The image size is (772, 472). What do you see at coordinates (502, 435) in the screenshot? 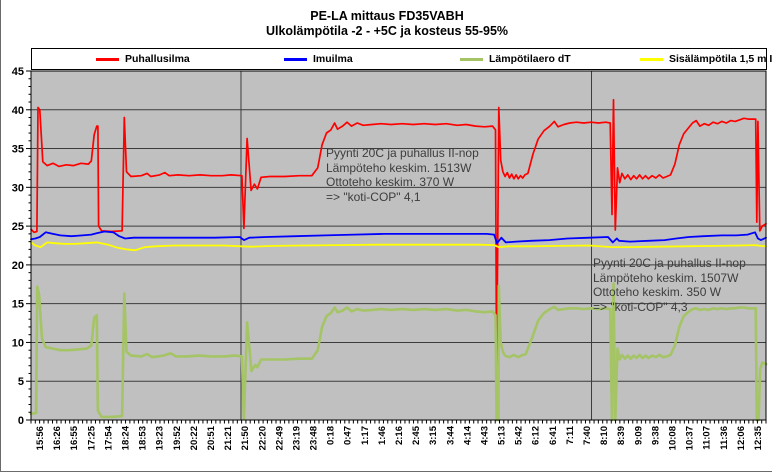
I see `x-tick-label: 5:13` at bounding box center [502, 435].